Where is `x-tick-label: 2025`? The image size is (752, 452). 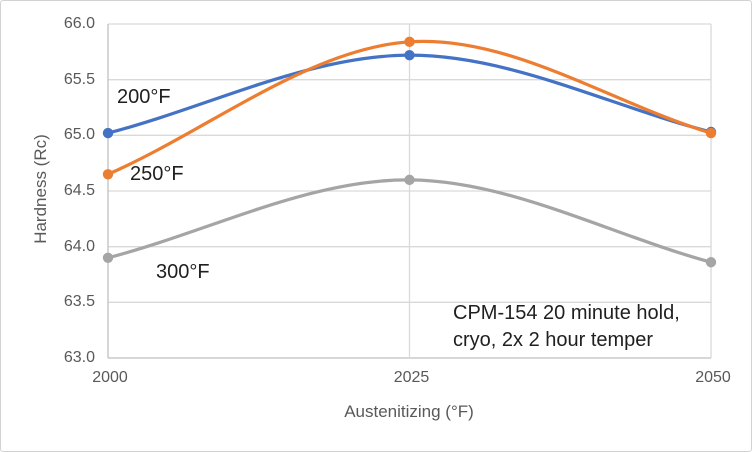 x-tick-label: 2025 is located at coordinates (411, 377).